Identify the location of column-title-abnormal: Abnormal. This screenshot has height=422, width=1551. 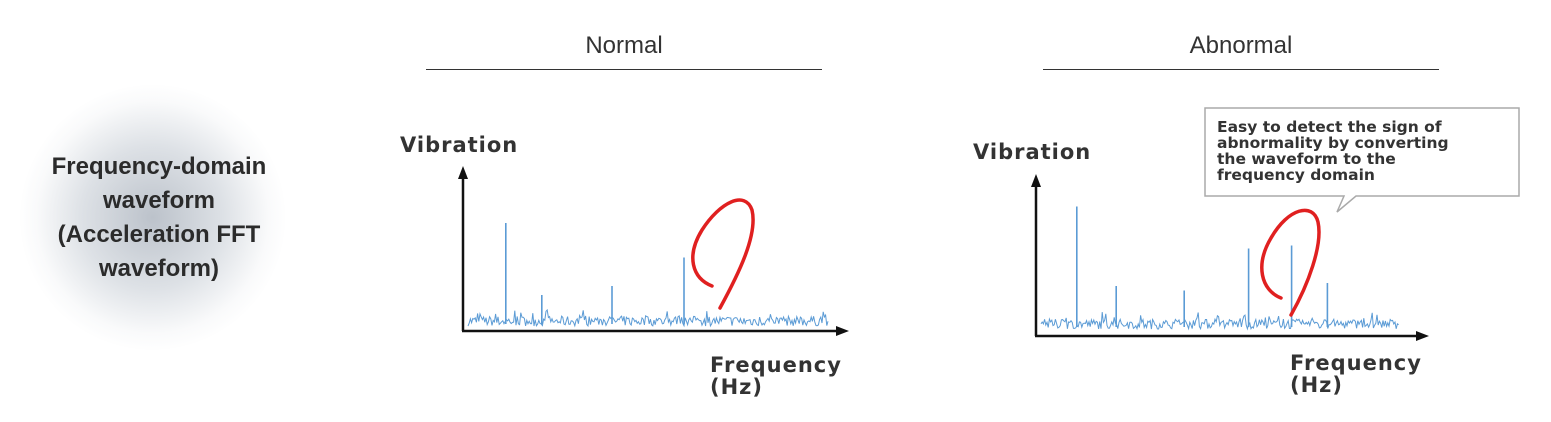
(1241, 45).